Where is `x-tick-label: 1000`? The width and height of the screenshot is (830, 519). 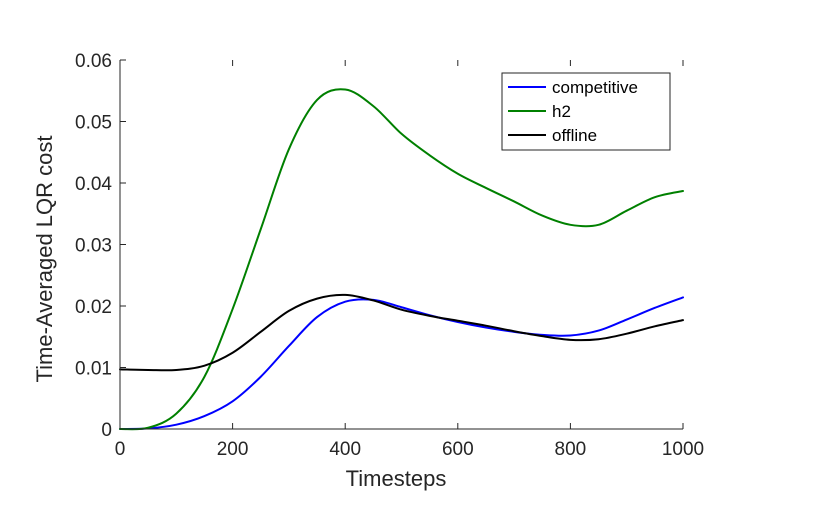
x-tick-label: 1000 is located at coordinates (683, 449).